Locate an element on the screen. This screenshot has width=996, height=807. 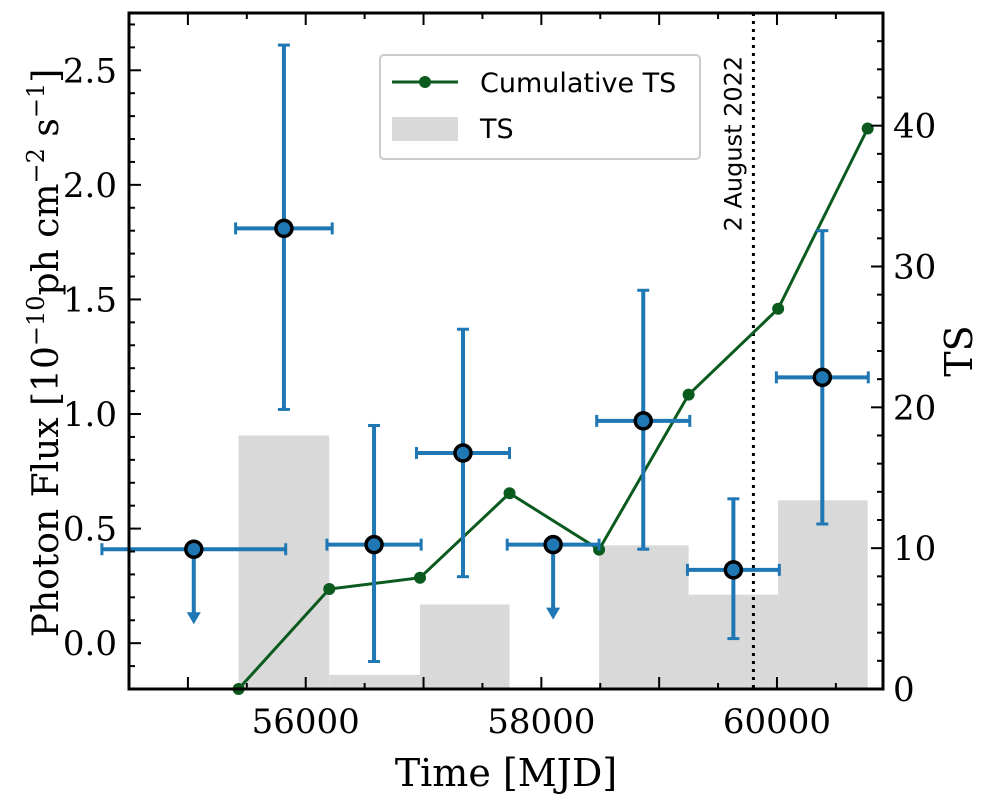
y-right-tick-label: 10 is located at coordinates (914, 549).